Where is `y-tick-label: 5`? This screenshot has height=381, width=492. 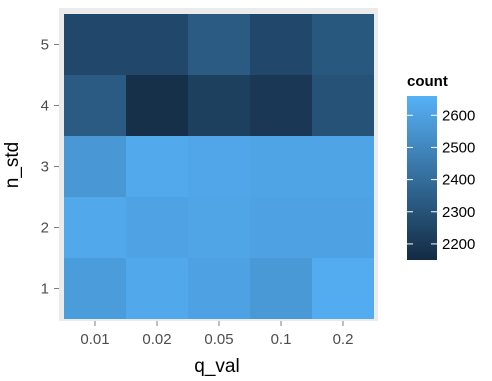 y-tick-label: 5 is located at coordinates (45, 45).